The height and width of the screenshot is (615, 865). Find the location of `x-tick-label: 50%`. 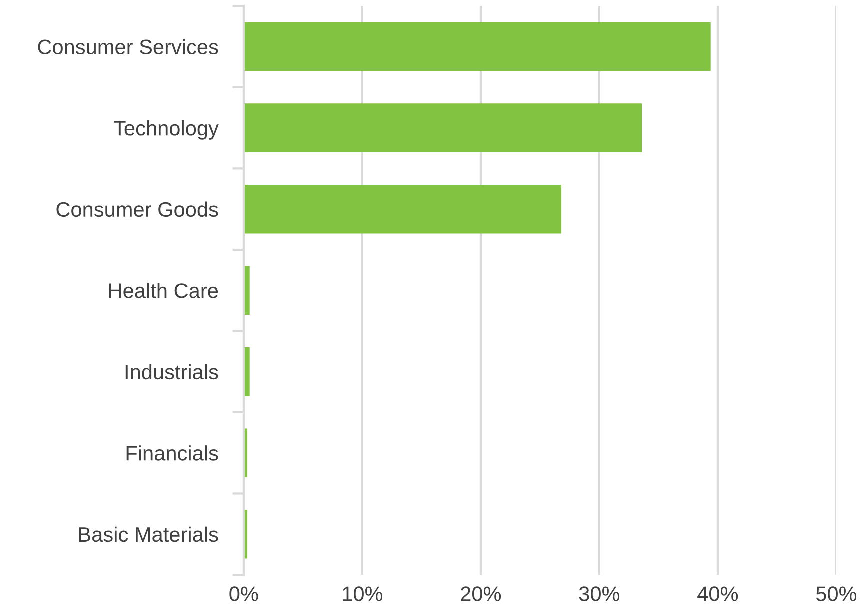

x-tick-label: 50% is located at coordinates (836, 594).